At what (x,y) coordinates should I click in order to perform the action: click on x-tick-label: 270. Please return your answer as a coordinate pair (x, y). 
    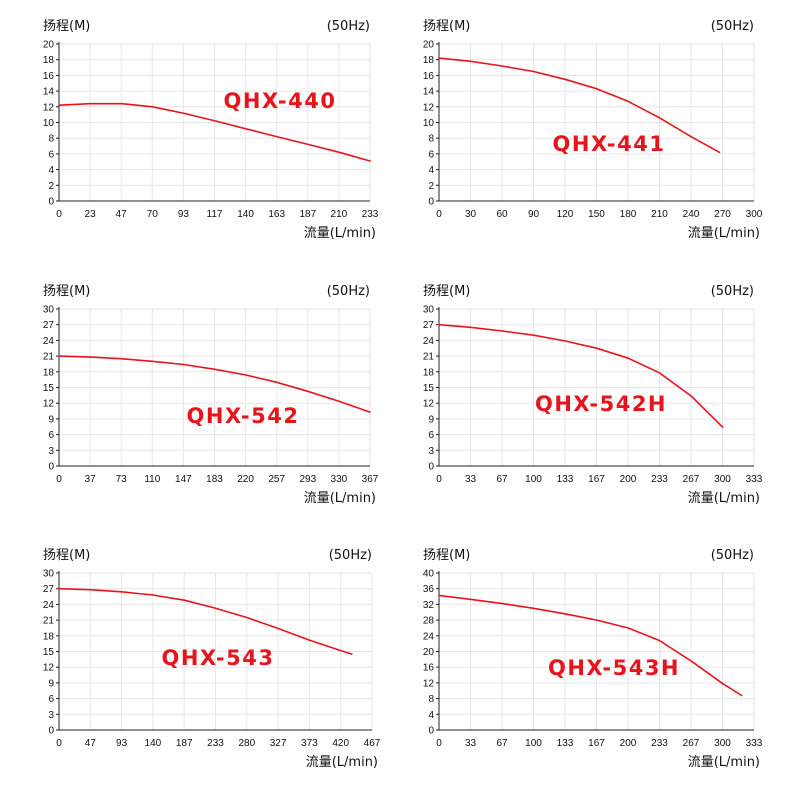
    Looking at the image, I should click on (722, 214).